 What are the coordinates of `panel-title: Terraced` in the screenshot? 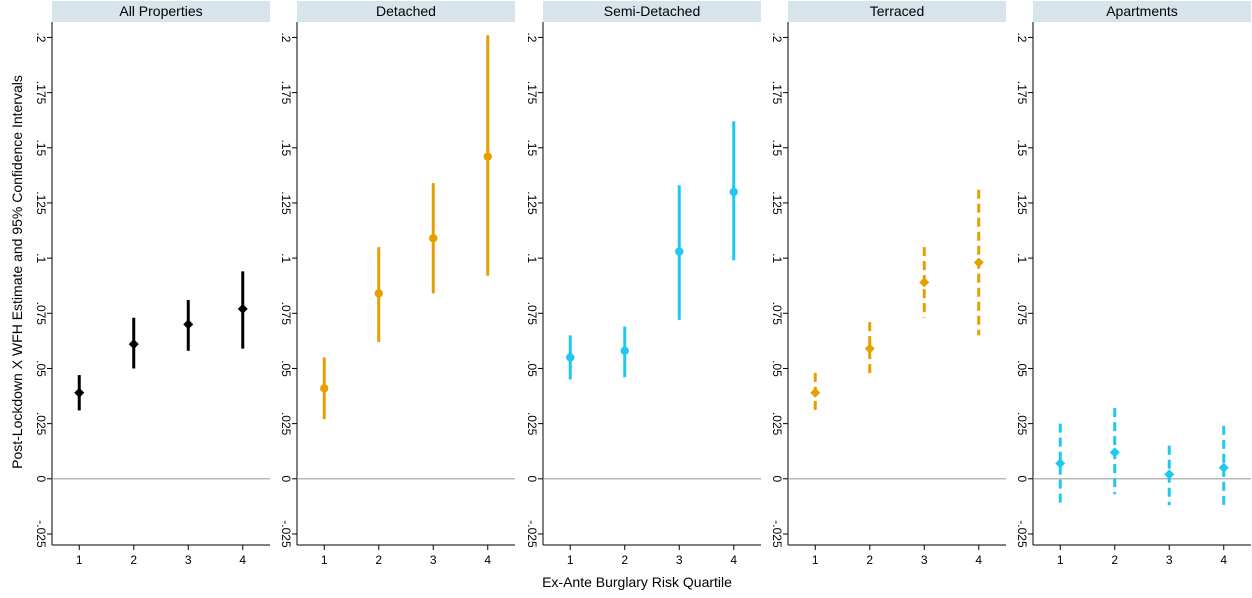 It's located at (897, 11).